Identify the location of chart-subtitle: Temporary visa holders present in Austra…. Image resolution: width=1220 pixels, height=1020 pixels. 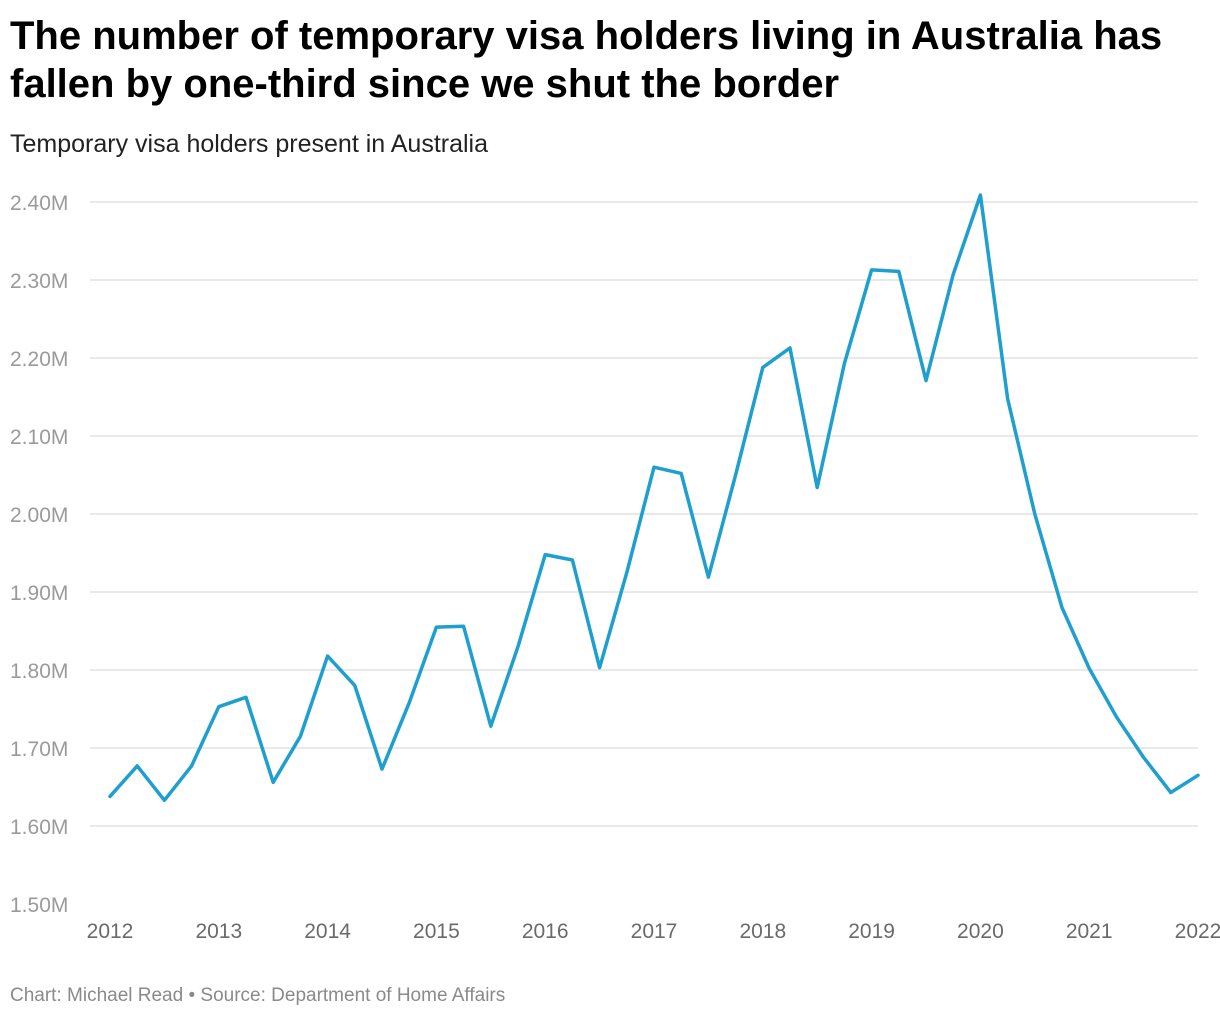
(249, 144).